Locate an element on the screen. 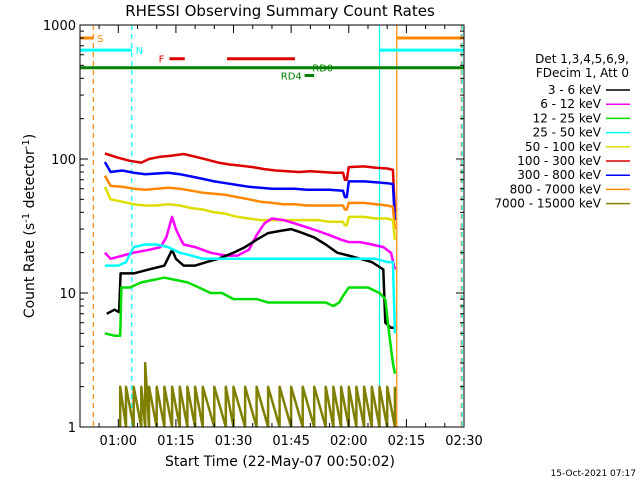  x-tick-label: 01:45 is located at coordinates (290, 441).